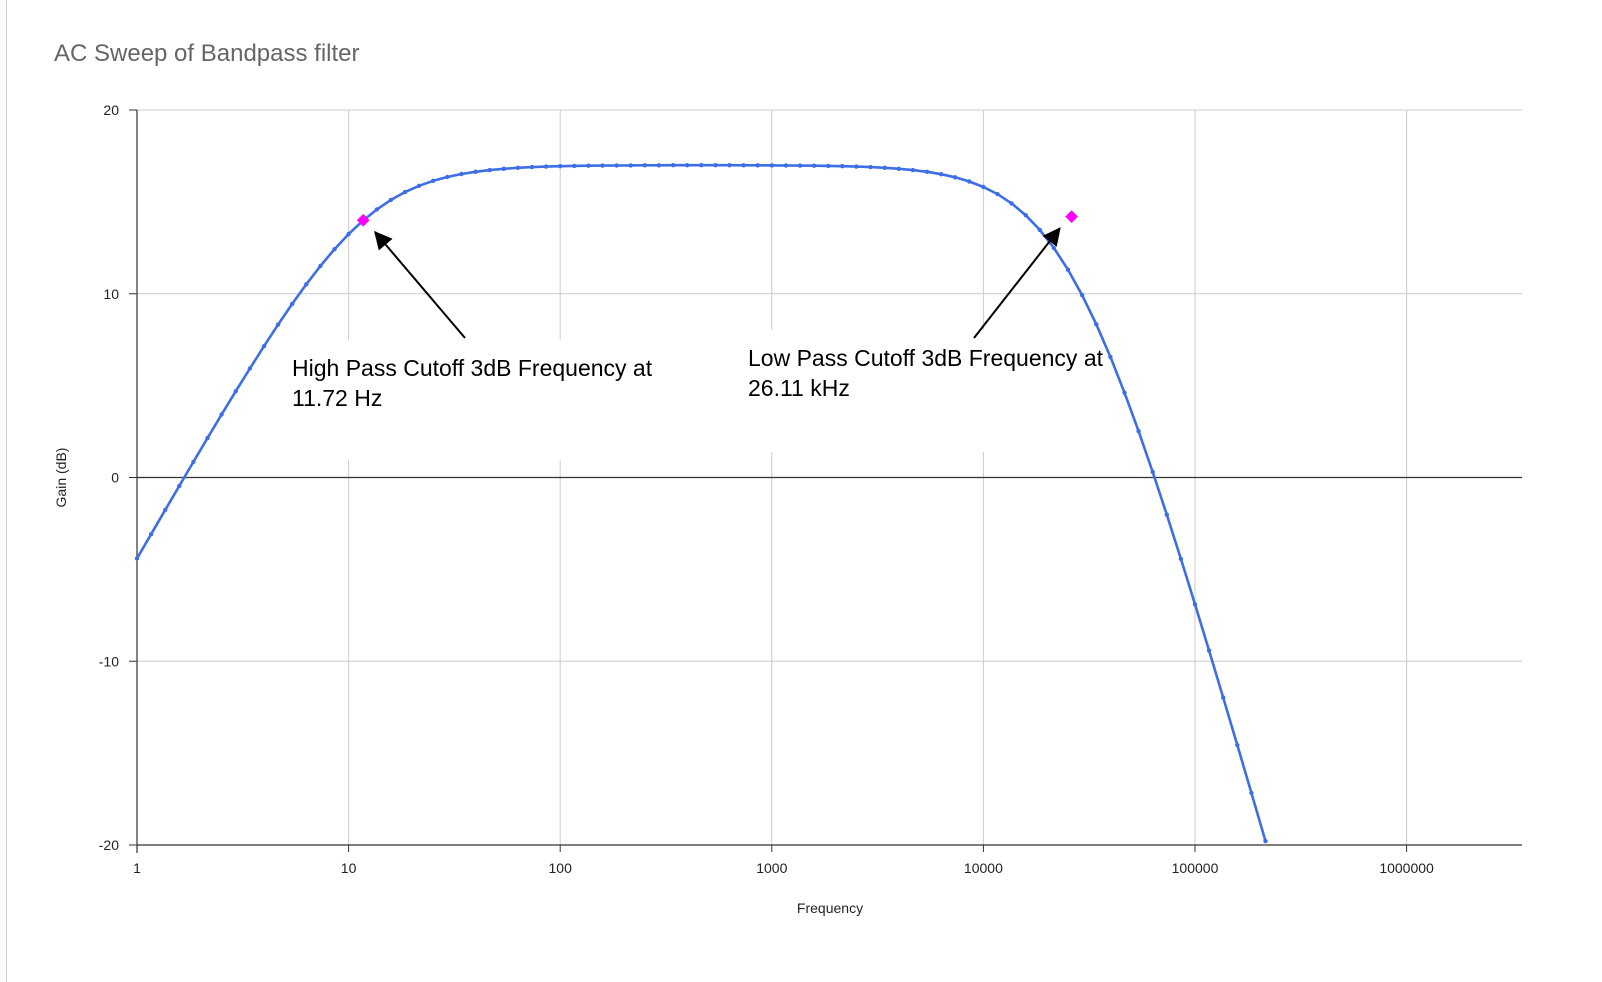 This screenshot has width=1602, height=982. I want to click on x-tick-label: 1000000, so click(1406, 868).